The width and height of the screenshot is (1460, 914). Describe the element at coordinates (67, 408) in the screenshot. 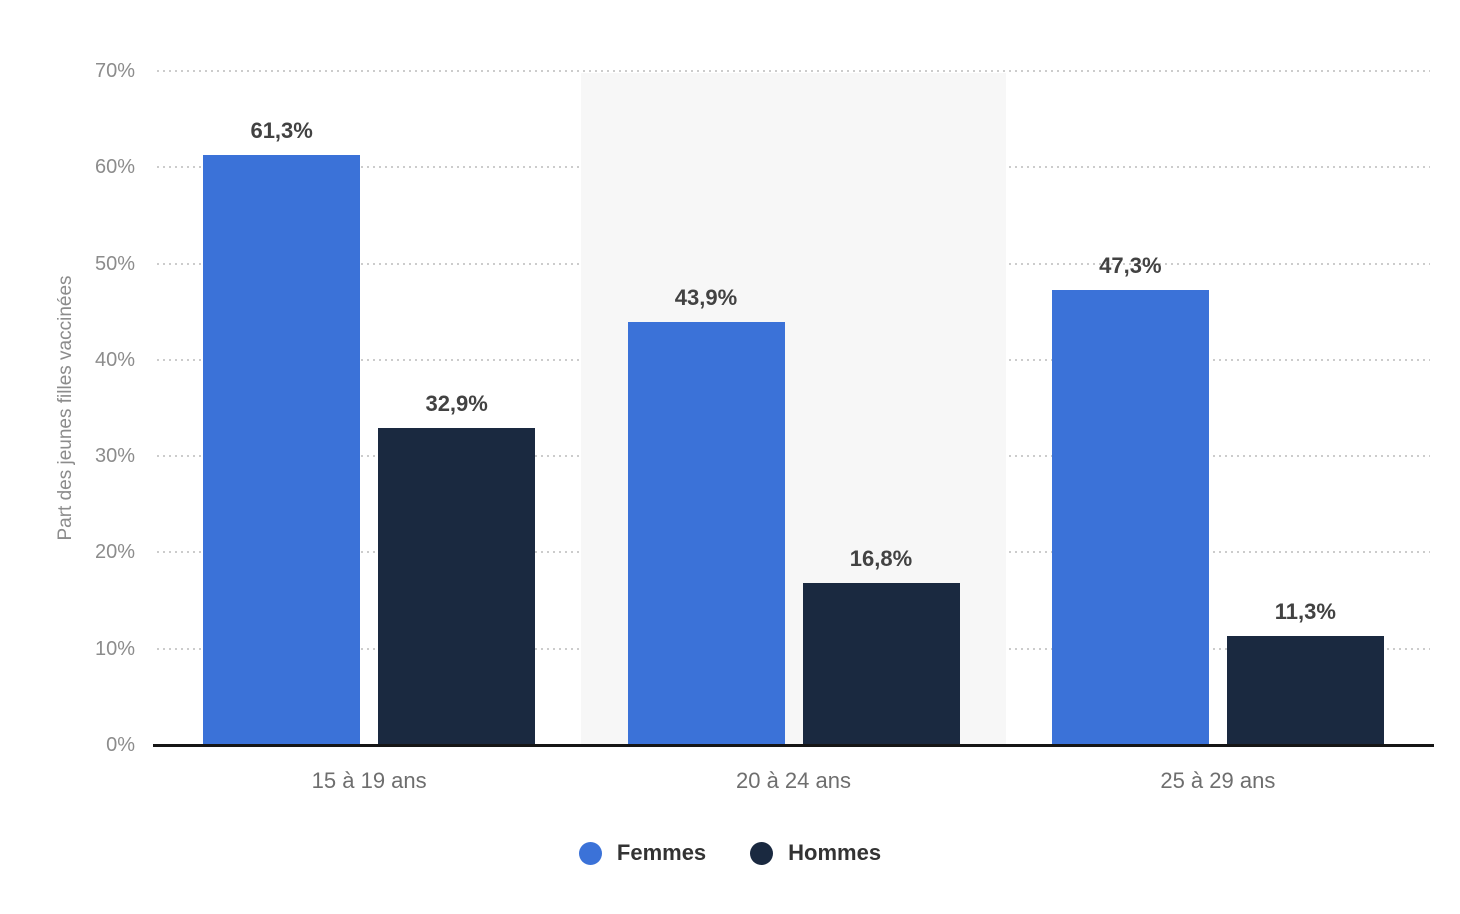

I see `y-axis-ticks: 0% 10% 20% 30% 40% 50% 60% 70%` at that location.